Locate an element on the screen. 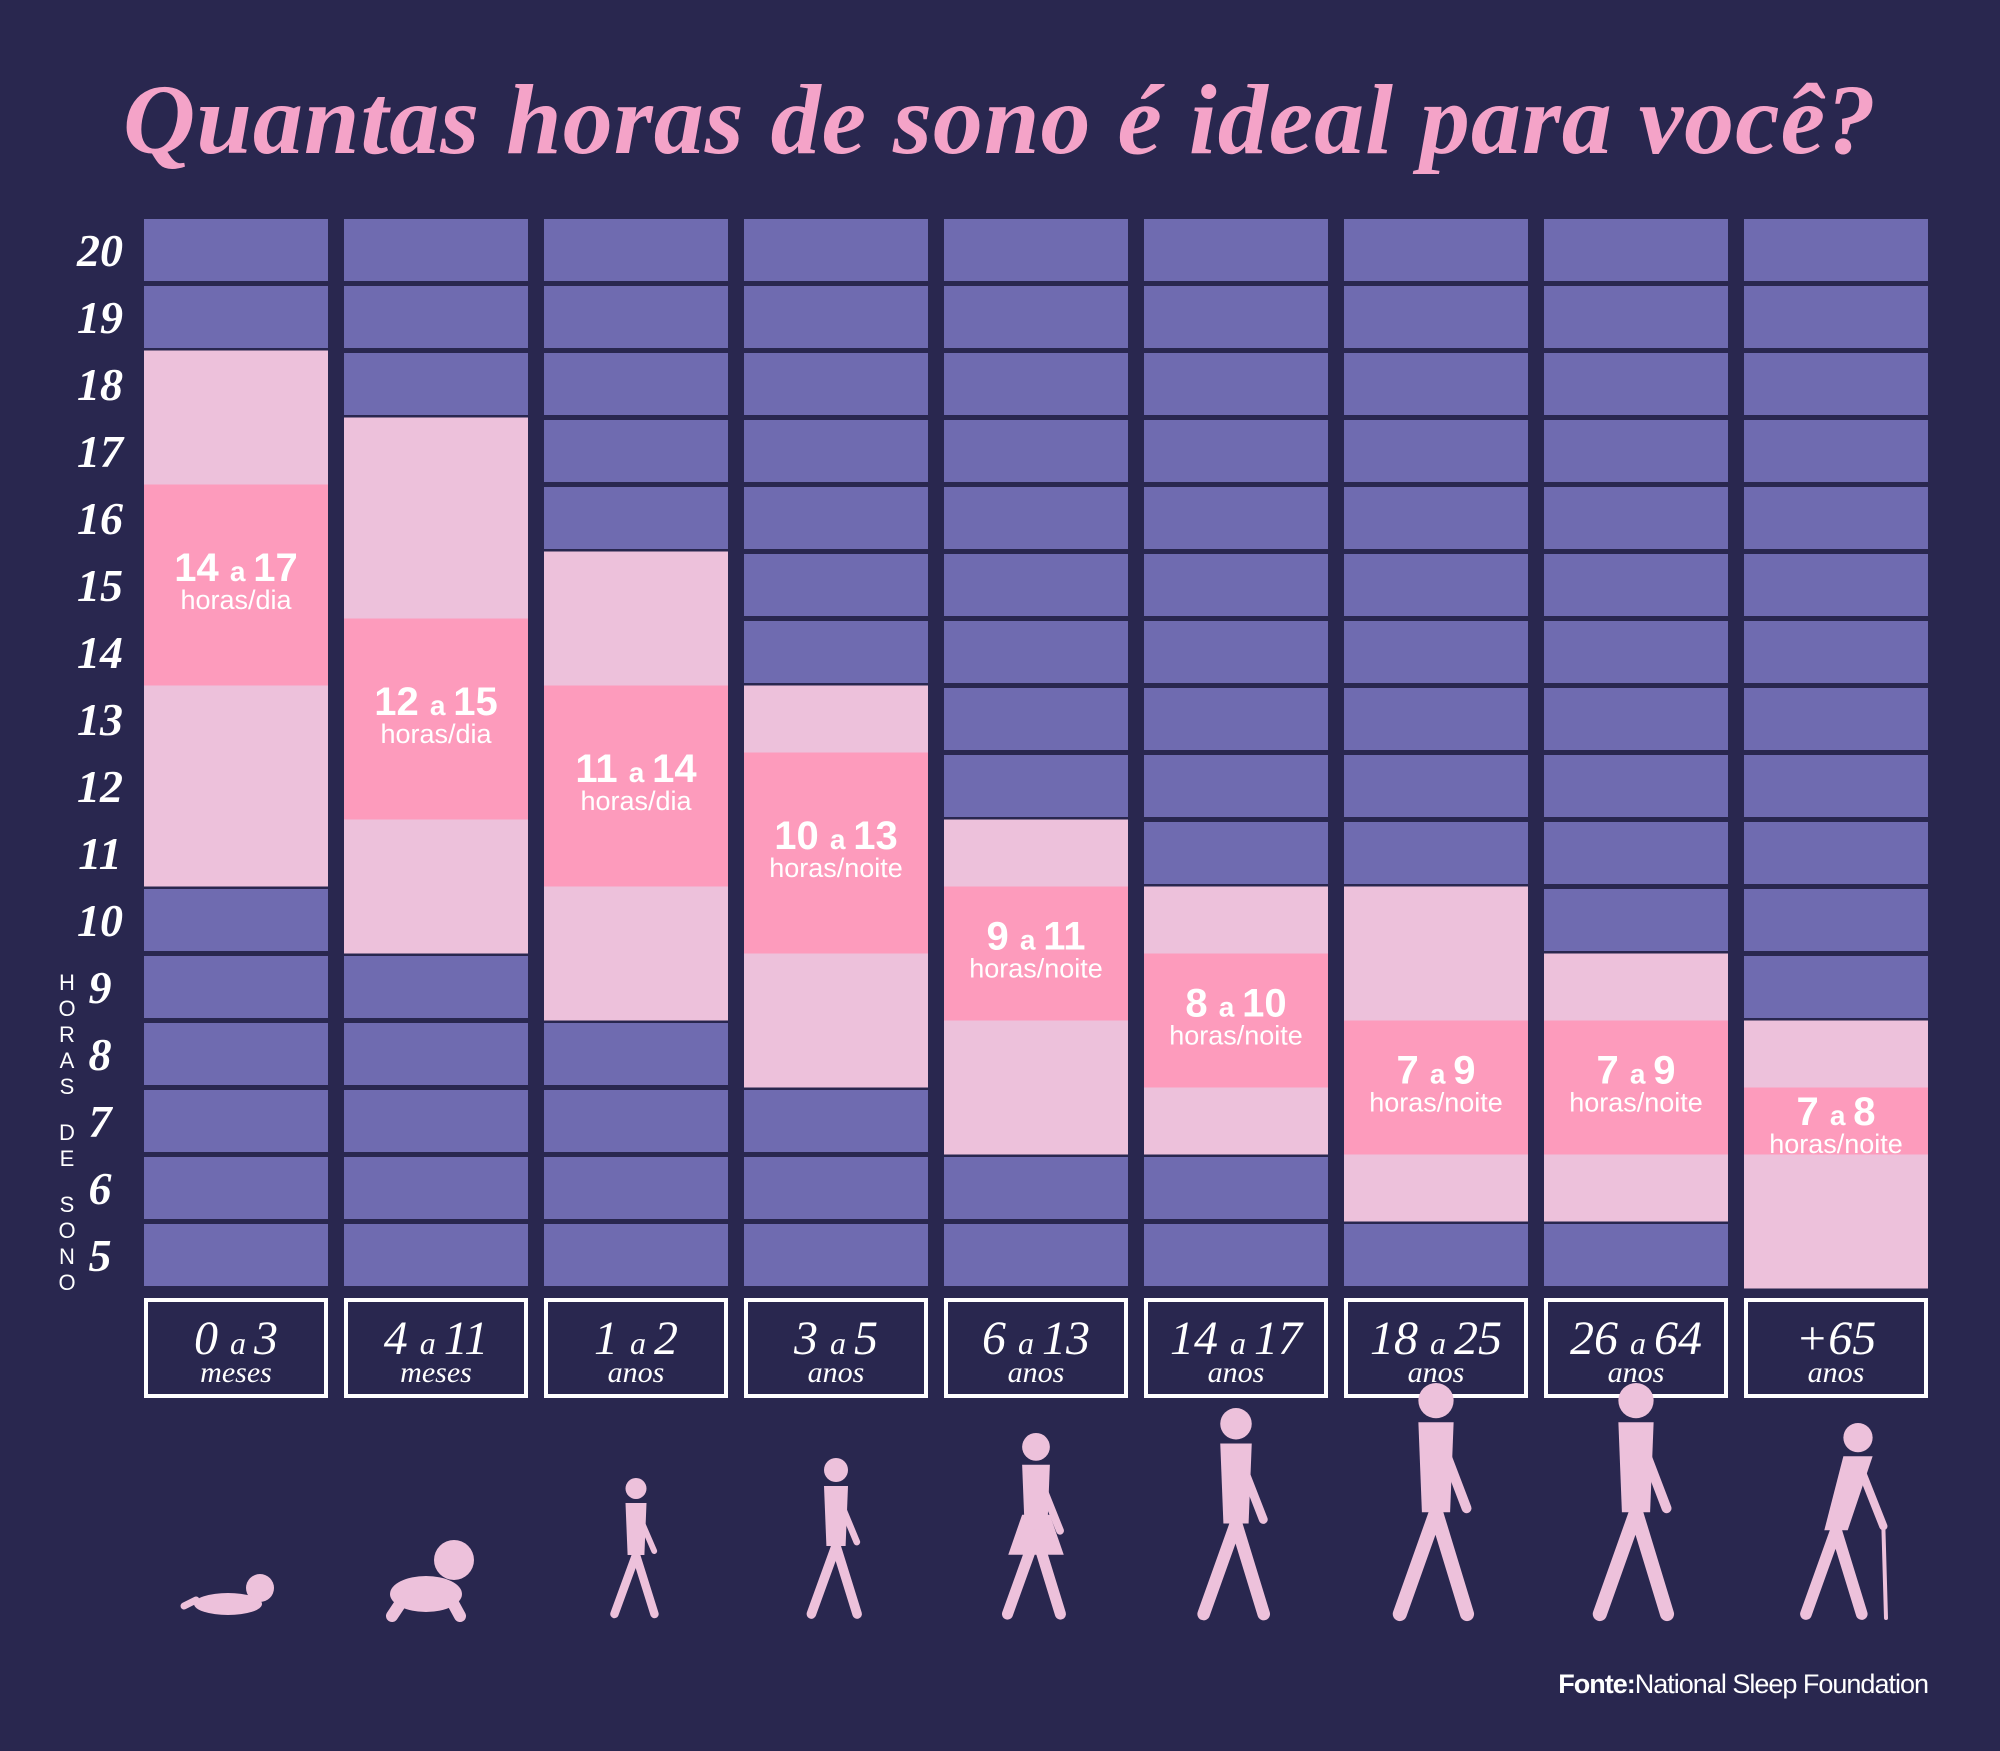 Image resolution: width=2000 pixels, height=1751 pixels. y-axis-title-letter: D is located at coordinates (67, 1132).